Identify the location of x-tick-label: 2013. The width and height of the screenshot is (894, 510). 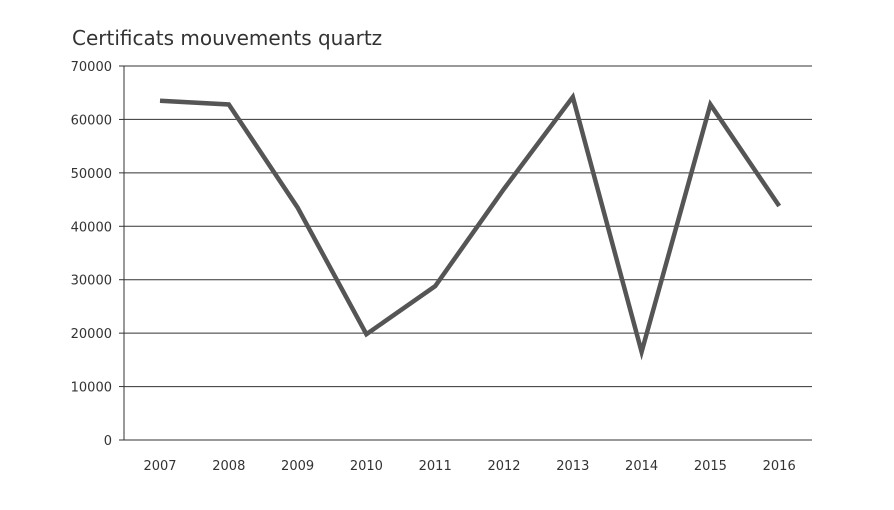
(572, 466).